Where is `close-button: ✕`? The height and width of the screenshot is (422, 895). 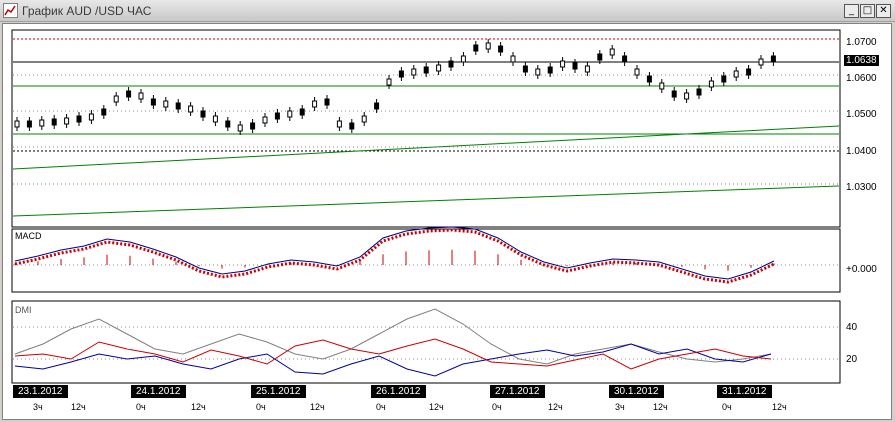 close-button: ✕ is located at coordinates (883, 11).